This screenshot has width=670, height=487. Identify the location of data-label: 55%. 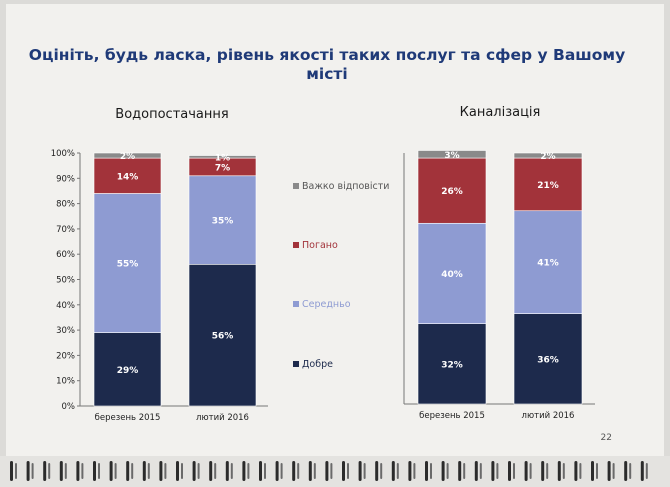
(128, 265).